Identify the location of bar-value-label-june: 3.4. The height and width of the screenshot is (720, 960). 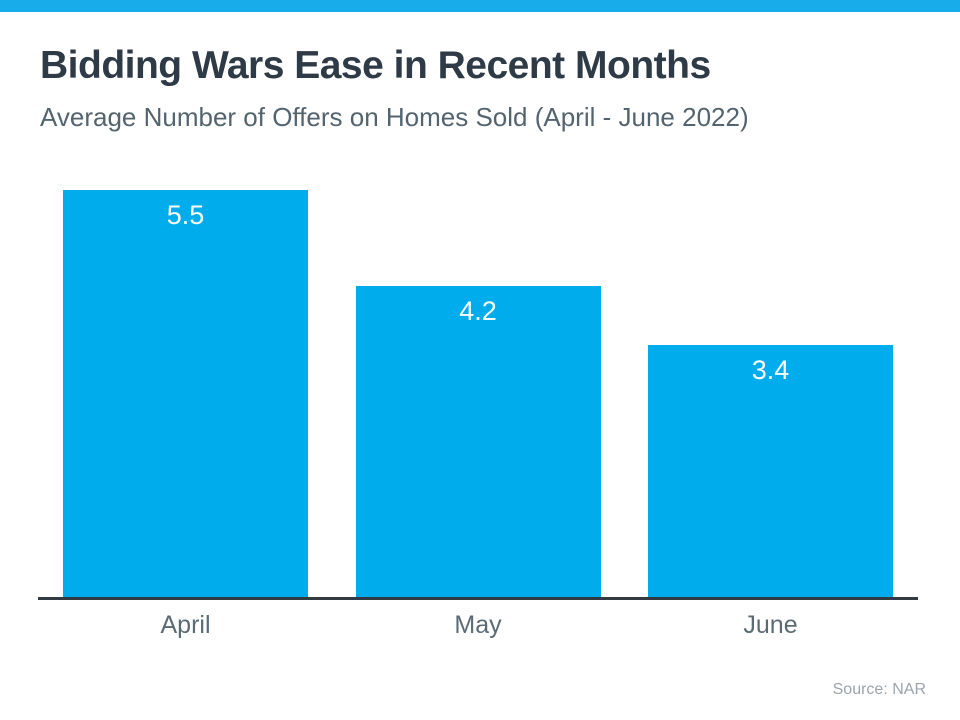
(770, 370).